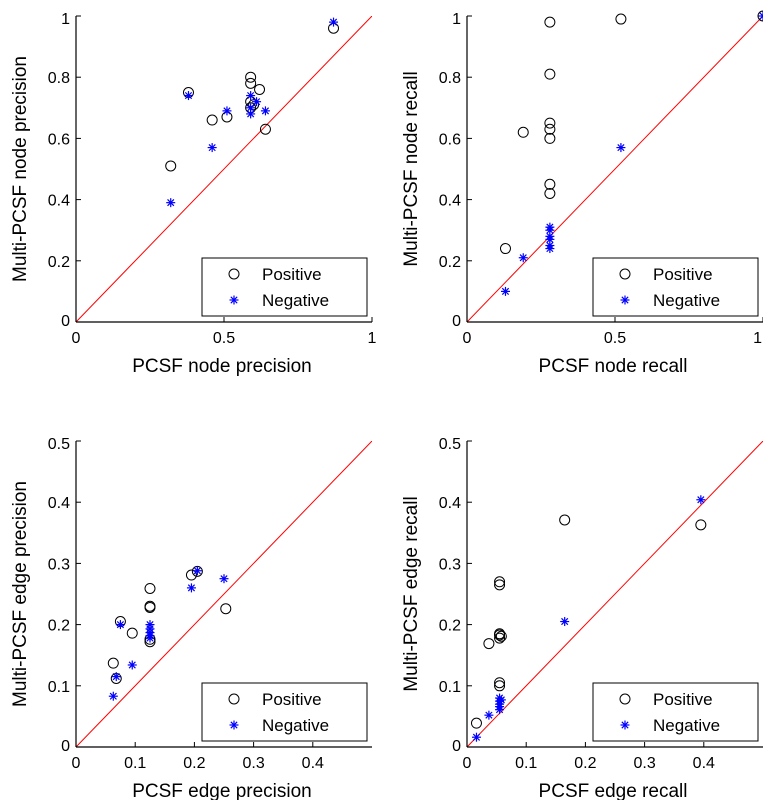 The height and width of the screenshot is (800, 763). What do you see at coordinates (222, 366) in the screenshot?
I see `x-axis-label: PCSF node precision` at bounding box center [222, 366].